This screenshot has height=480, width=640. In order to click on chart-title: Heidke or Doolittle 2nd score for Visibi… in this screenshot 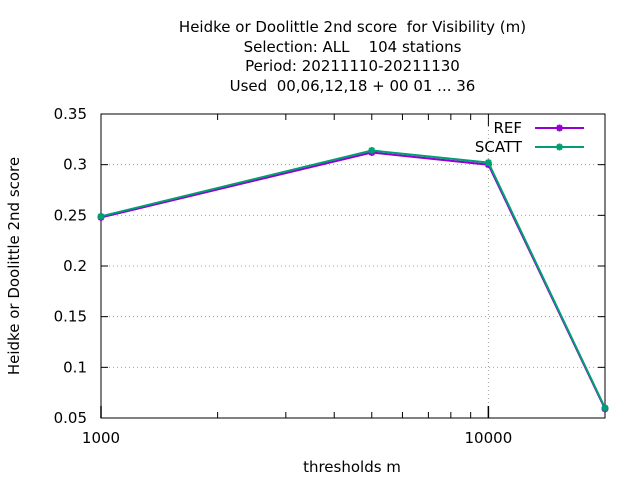, I will do `click(352, 57)`.